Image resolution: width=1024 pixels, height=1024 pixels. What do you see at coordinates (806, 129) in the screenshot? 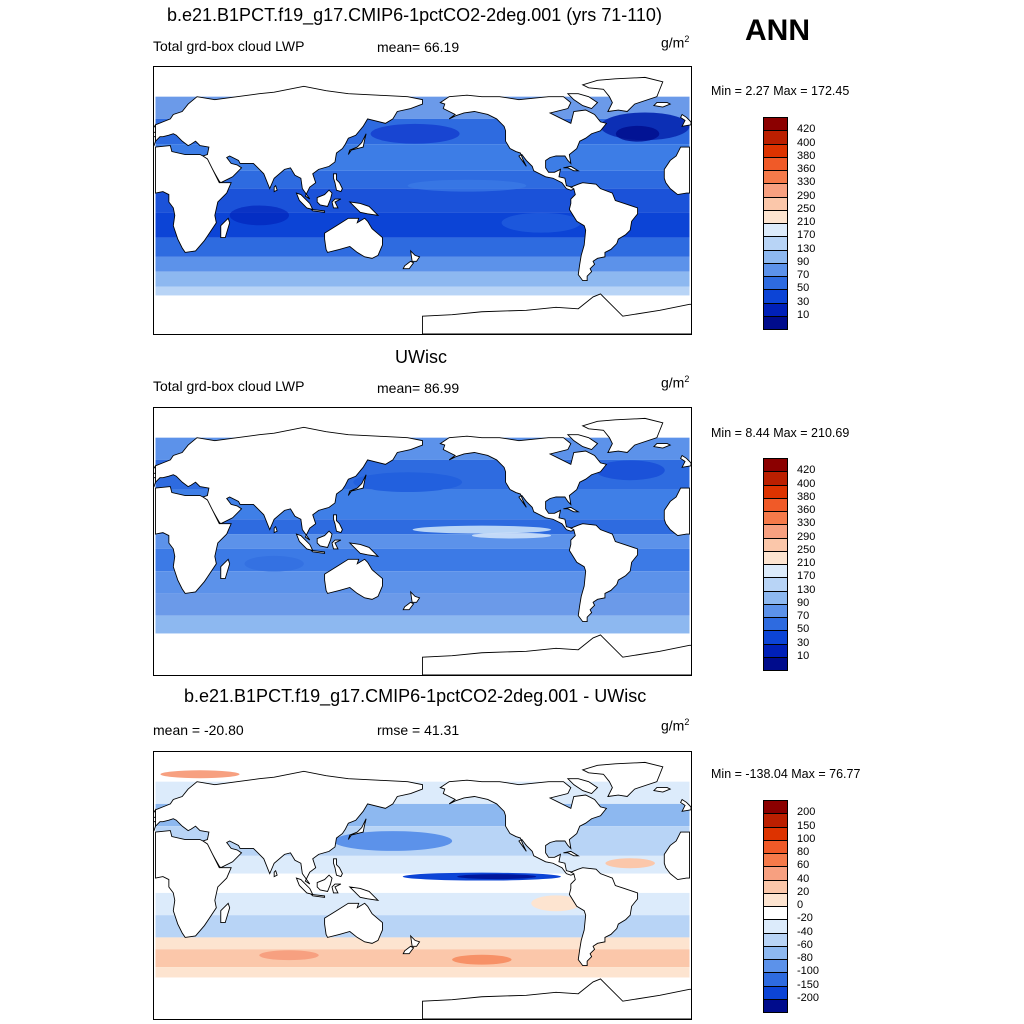
I see `colorbar-tick-label: 420` at bounding box center [806, 129].